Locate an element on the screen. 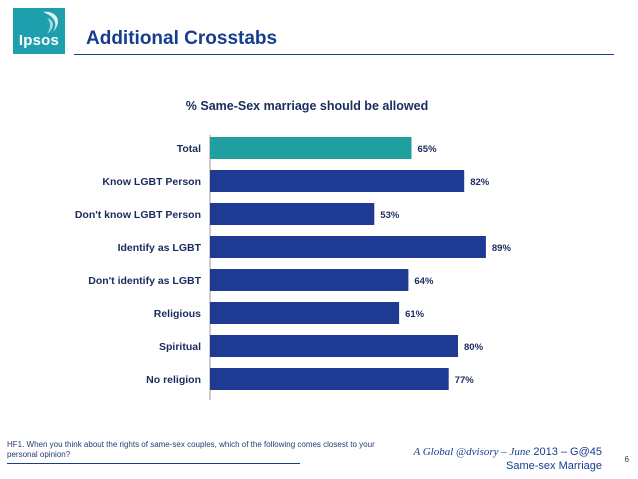  ipsos-logo: Ipsos is located at coordinates (39, 31).